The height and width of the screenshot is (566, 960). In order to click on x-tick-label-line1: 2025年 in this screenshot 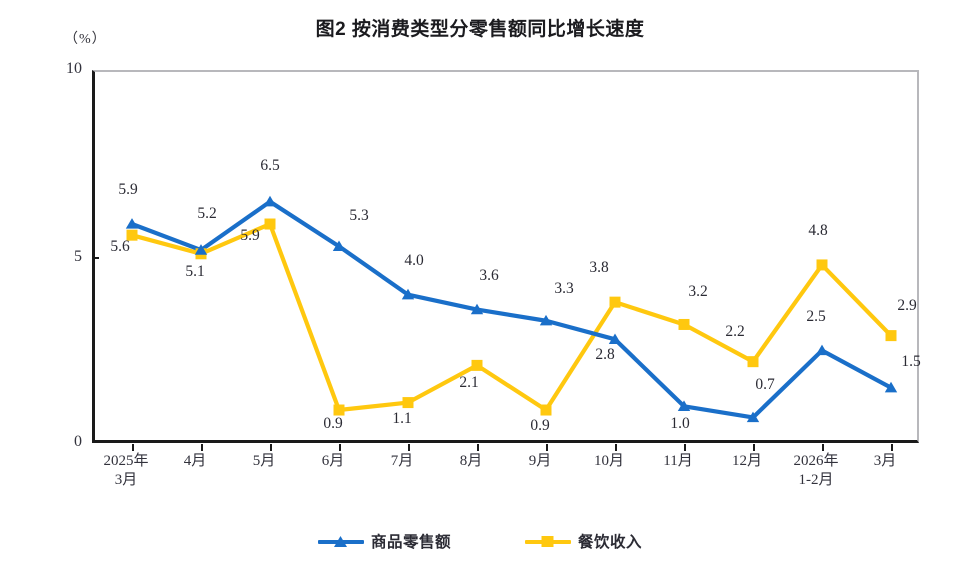, I will do `click(126, 461)`.